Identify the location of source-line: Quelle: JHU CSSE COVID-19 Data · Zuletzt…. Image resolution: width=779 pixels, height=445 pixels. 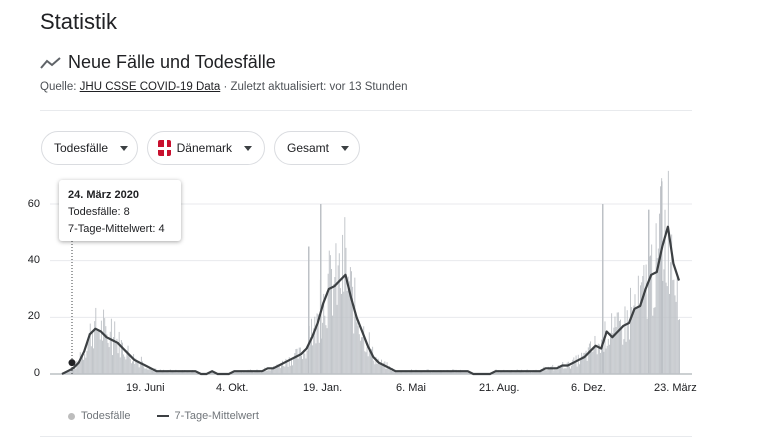
(224, 87).